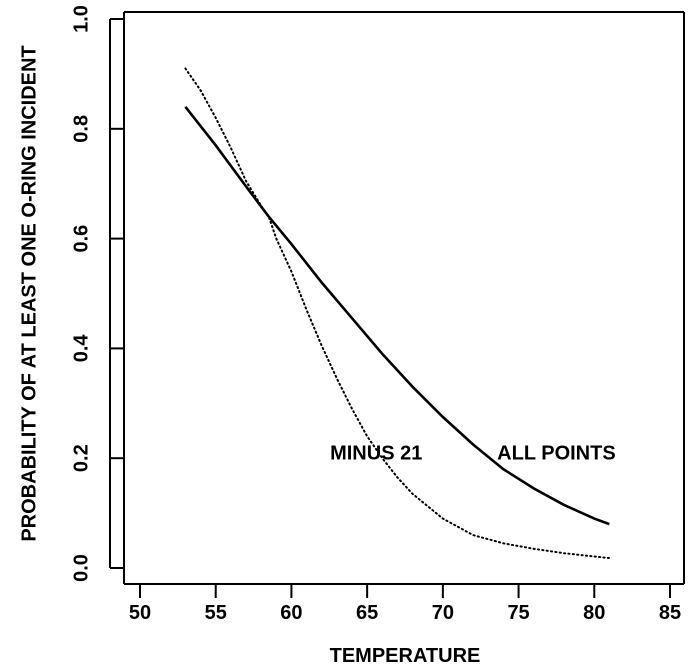 This screenshot has height=668, width=698. Describe the element at coordinates (405, 656) in the screenshot. I see `x-axis-title: TEMPERATURE` at that location.